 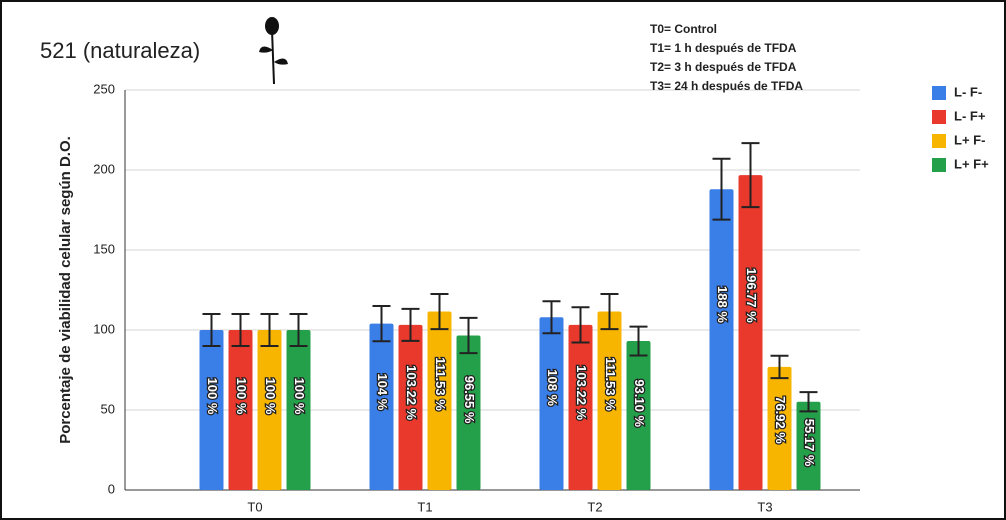 What do you see at coordinates (104, 328) in the screenshot?
I see `y-tick-label: 100` at bounding box center [104, 328].